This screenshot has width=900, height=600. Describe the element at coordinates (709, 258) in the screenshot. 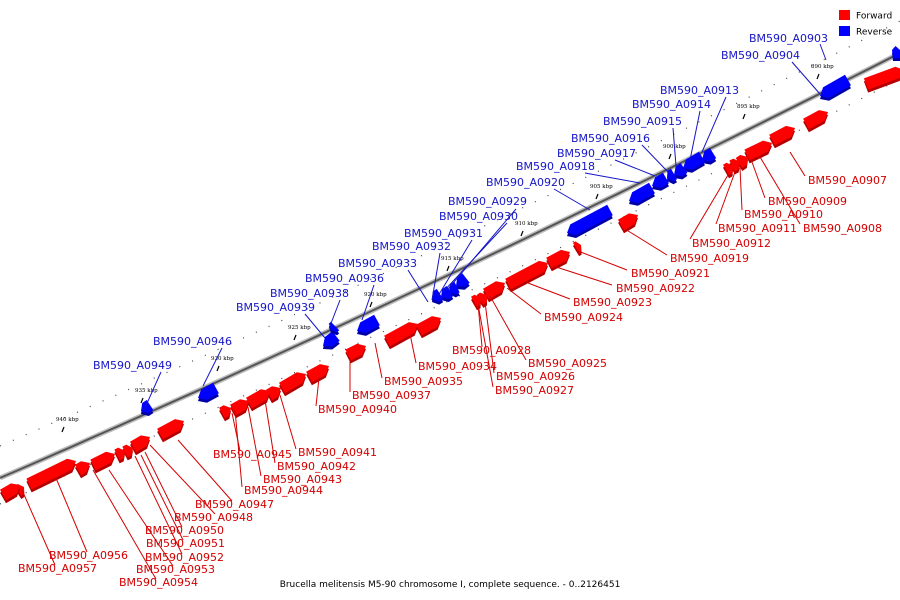

I see `gene-label: BM590_A0919` at that location.